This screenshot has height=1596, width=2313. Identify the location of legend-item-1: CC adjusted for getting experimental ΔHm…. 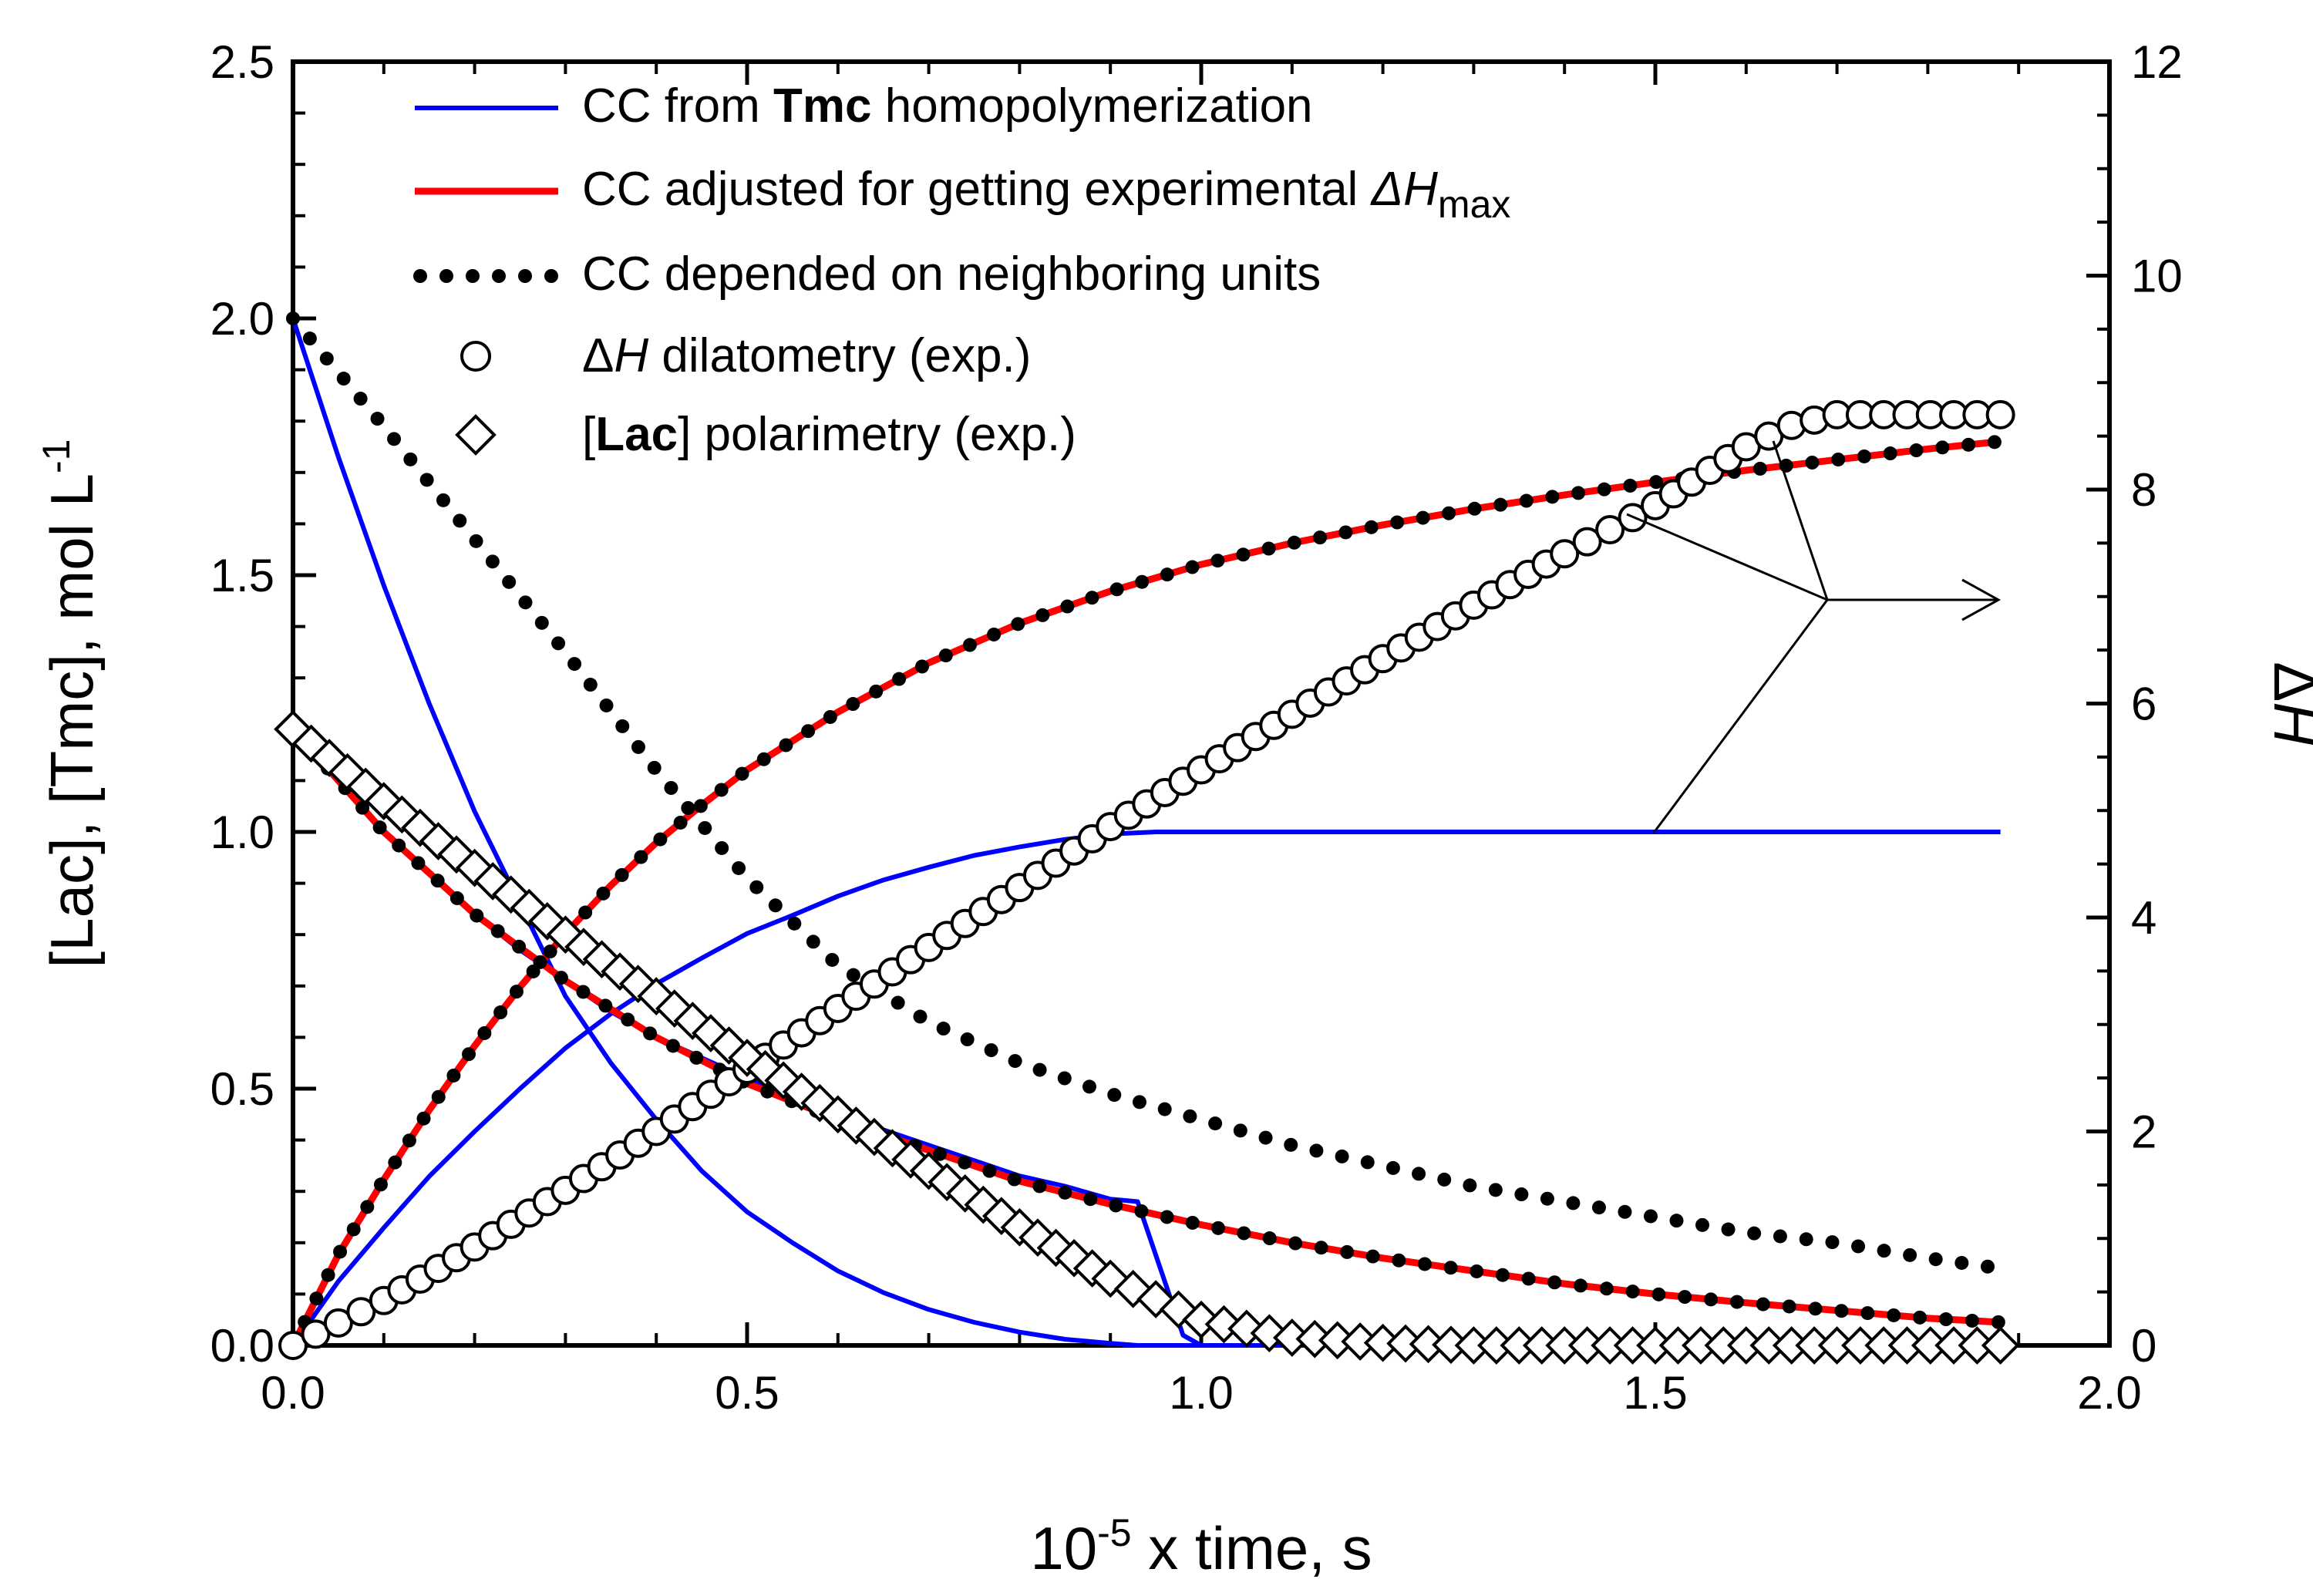
(962, 194).